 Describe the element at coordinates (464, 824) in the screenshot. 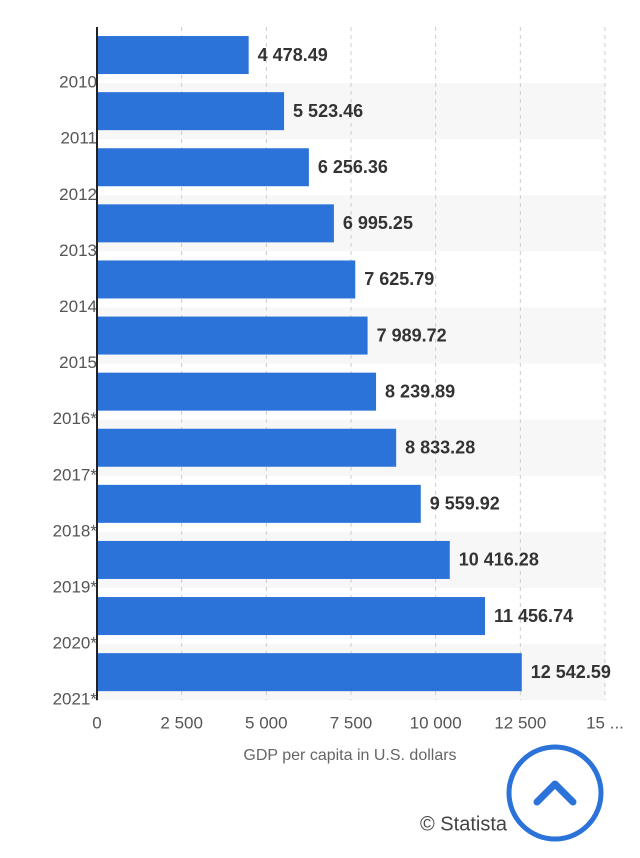

I see `watermark: © Statista` at that location.